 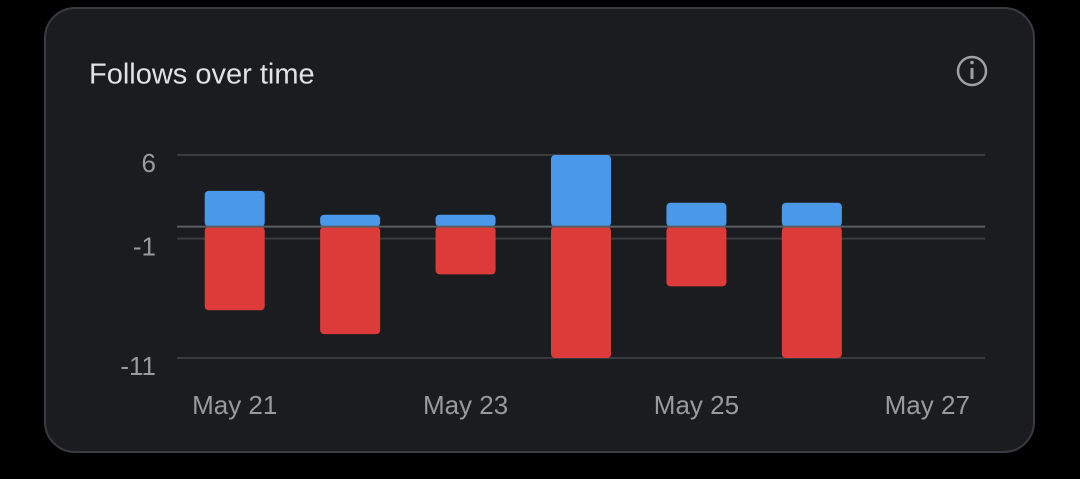 What do you see at coordinates (696, 405) in the screenshot?
I see `x-tick-label: May 25` at bounding box center [696, 405].